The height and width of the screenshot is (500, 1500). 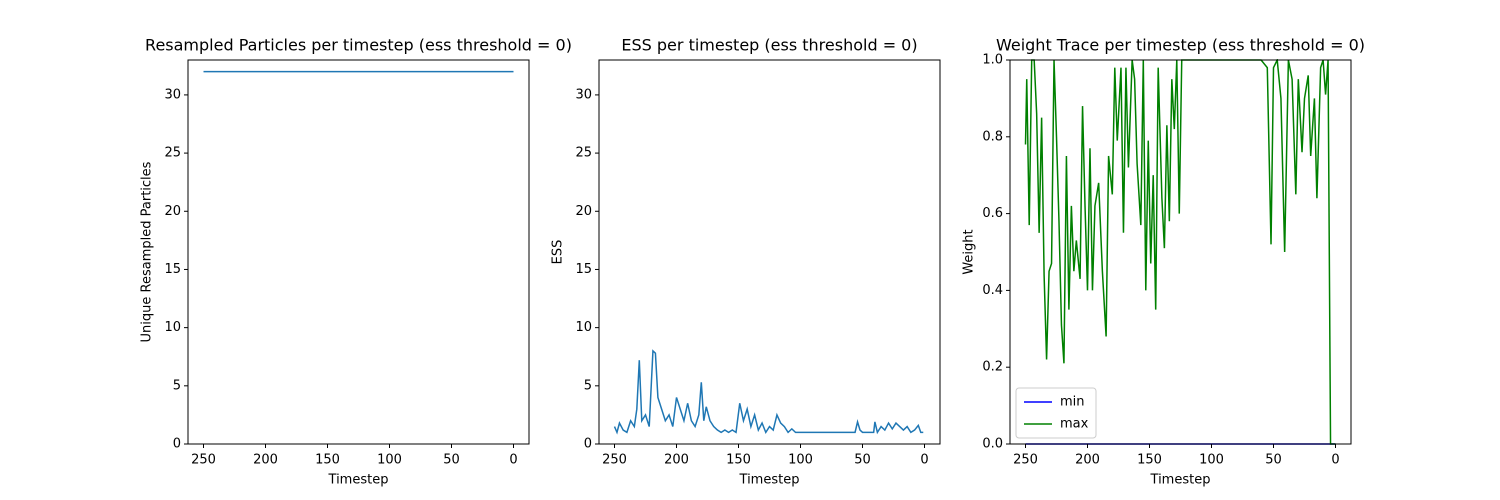 What do you see at coordinates (992, 444) in the screenshot?
I see `y-tick-label: 0.0` at bounding box center [992, 444].